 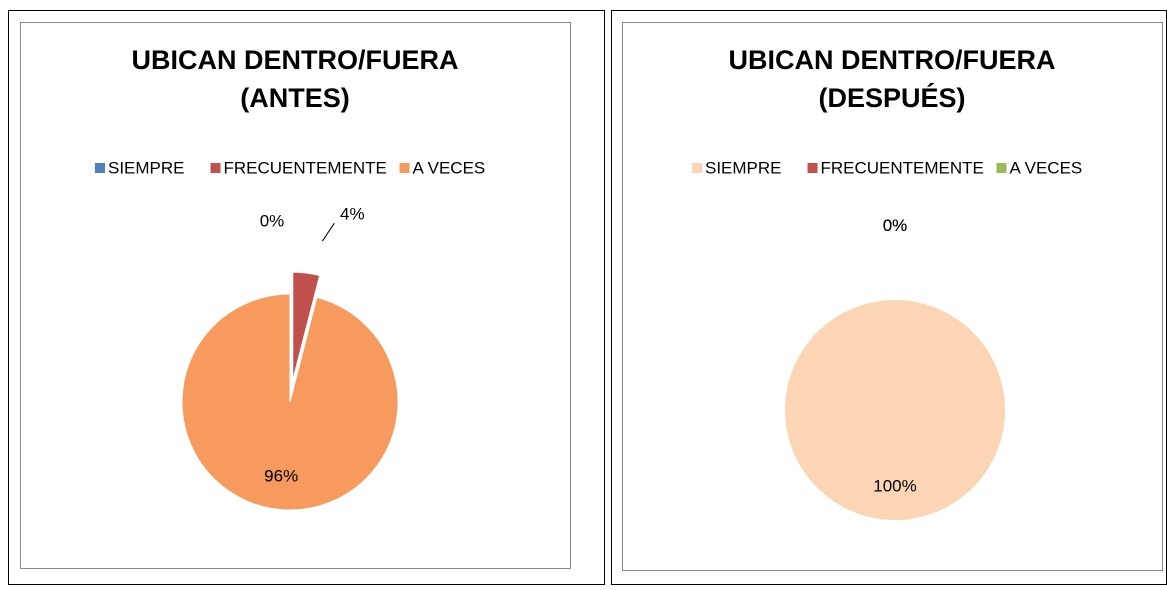 What do you see at coordinates (328, 232) in the screenshot?
I see `leader-line` at bounding box center [328, 232].